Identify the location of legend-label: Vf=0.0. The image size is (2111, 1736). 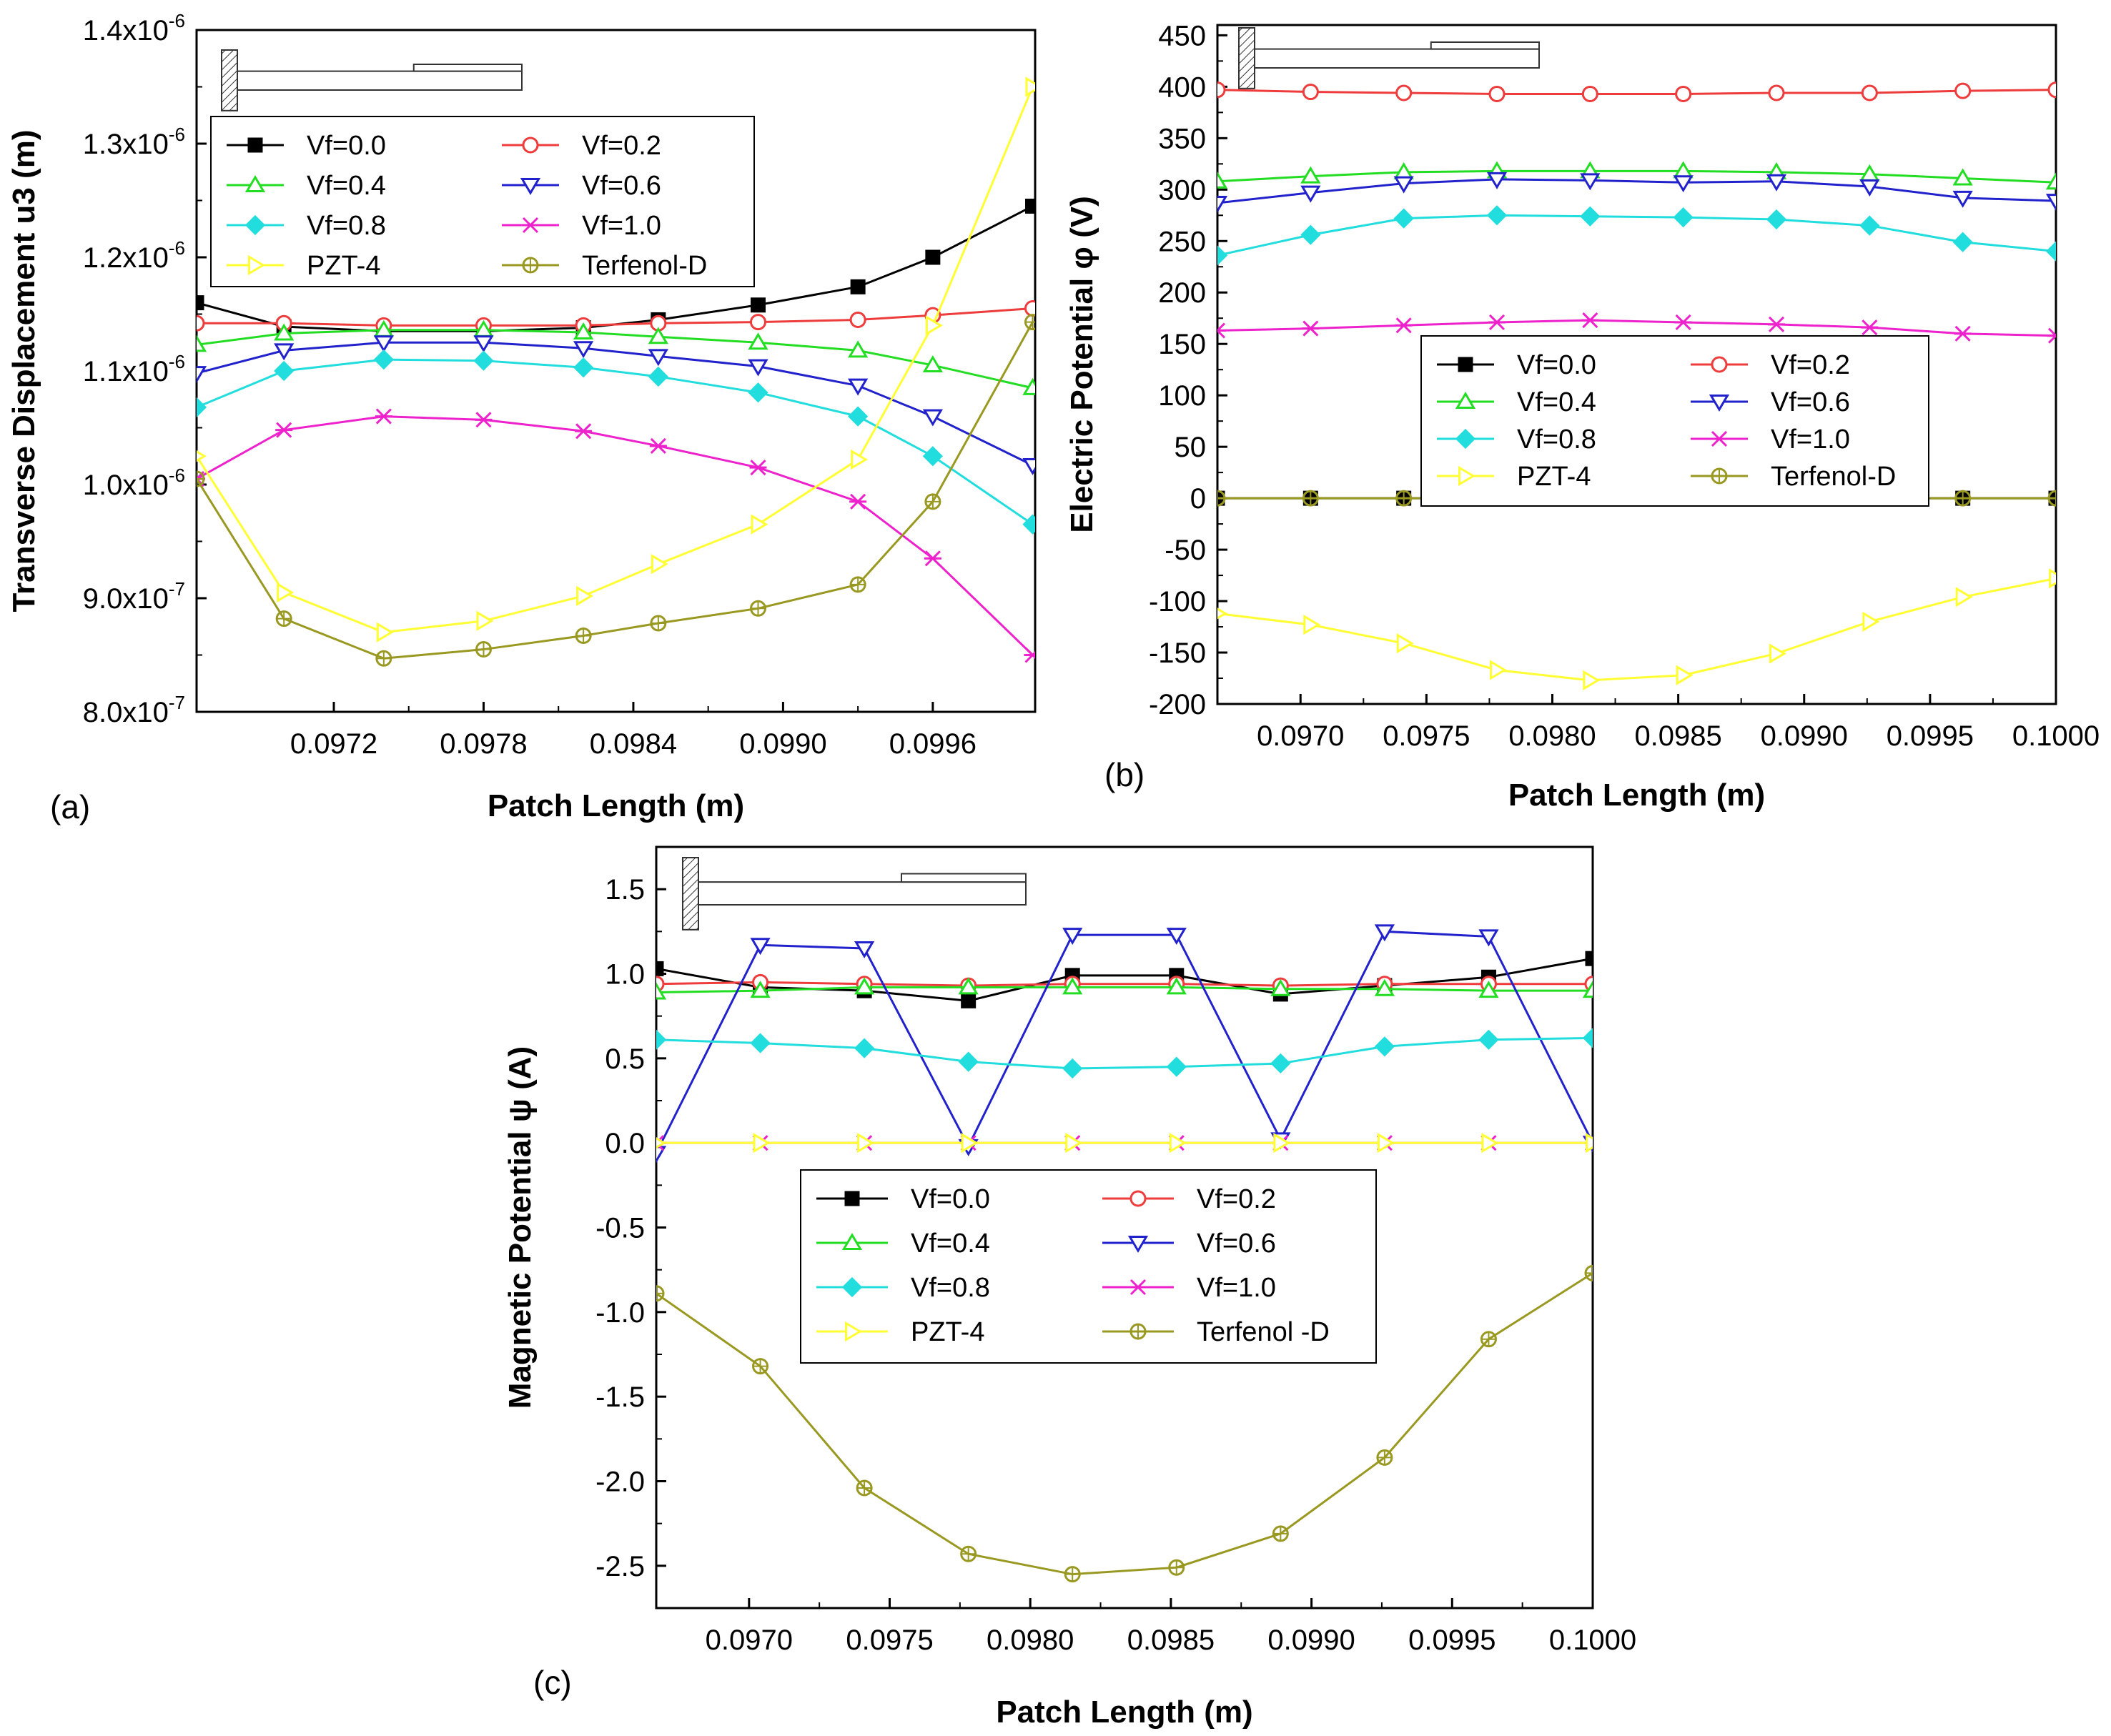
(346, 146).